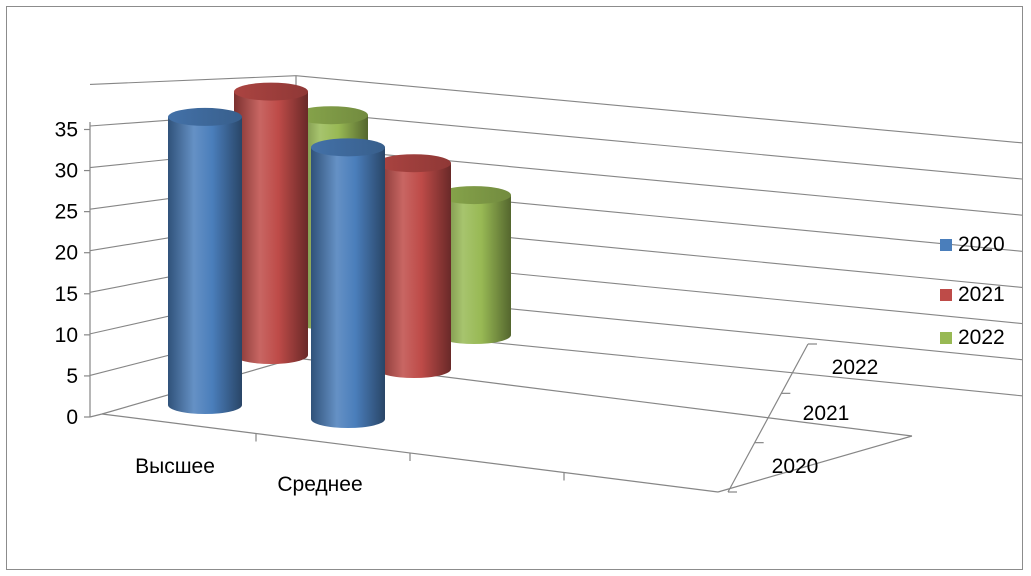 The image size is (1031, 576). I want to click on y-tick-label: 30, so click(66, 171).